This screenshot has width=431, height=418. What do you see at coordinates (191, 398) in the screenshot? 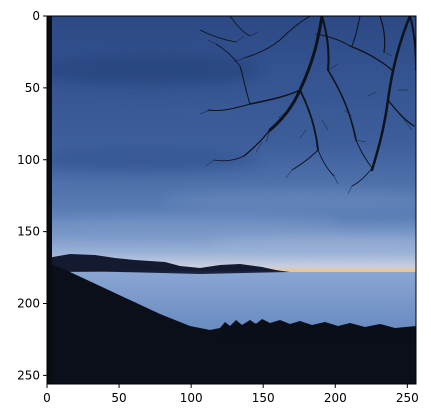
I see `x-tick-label: 100` at bounding box center [191, 398].